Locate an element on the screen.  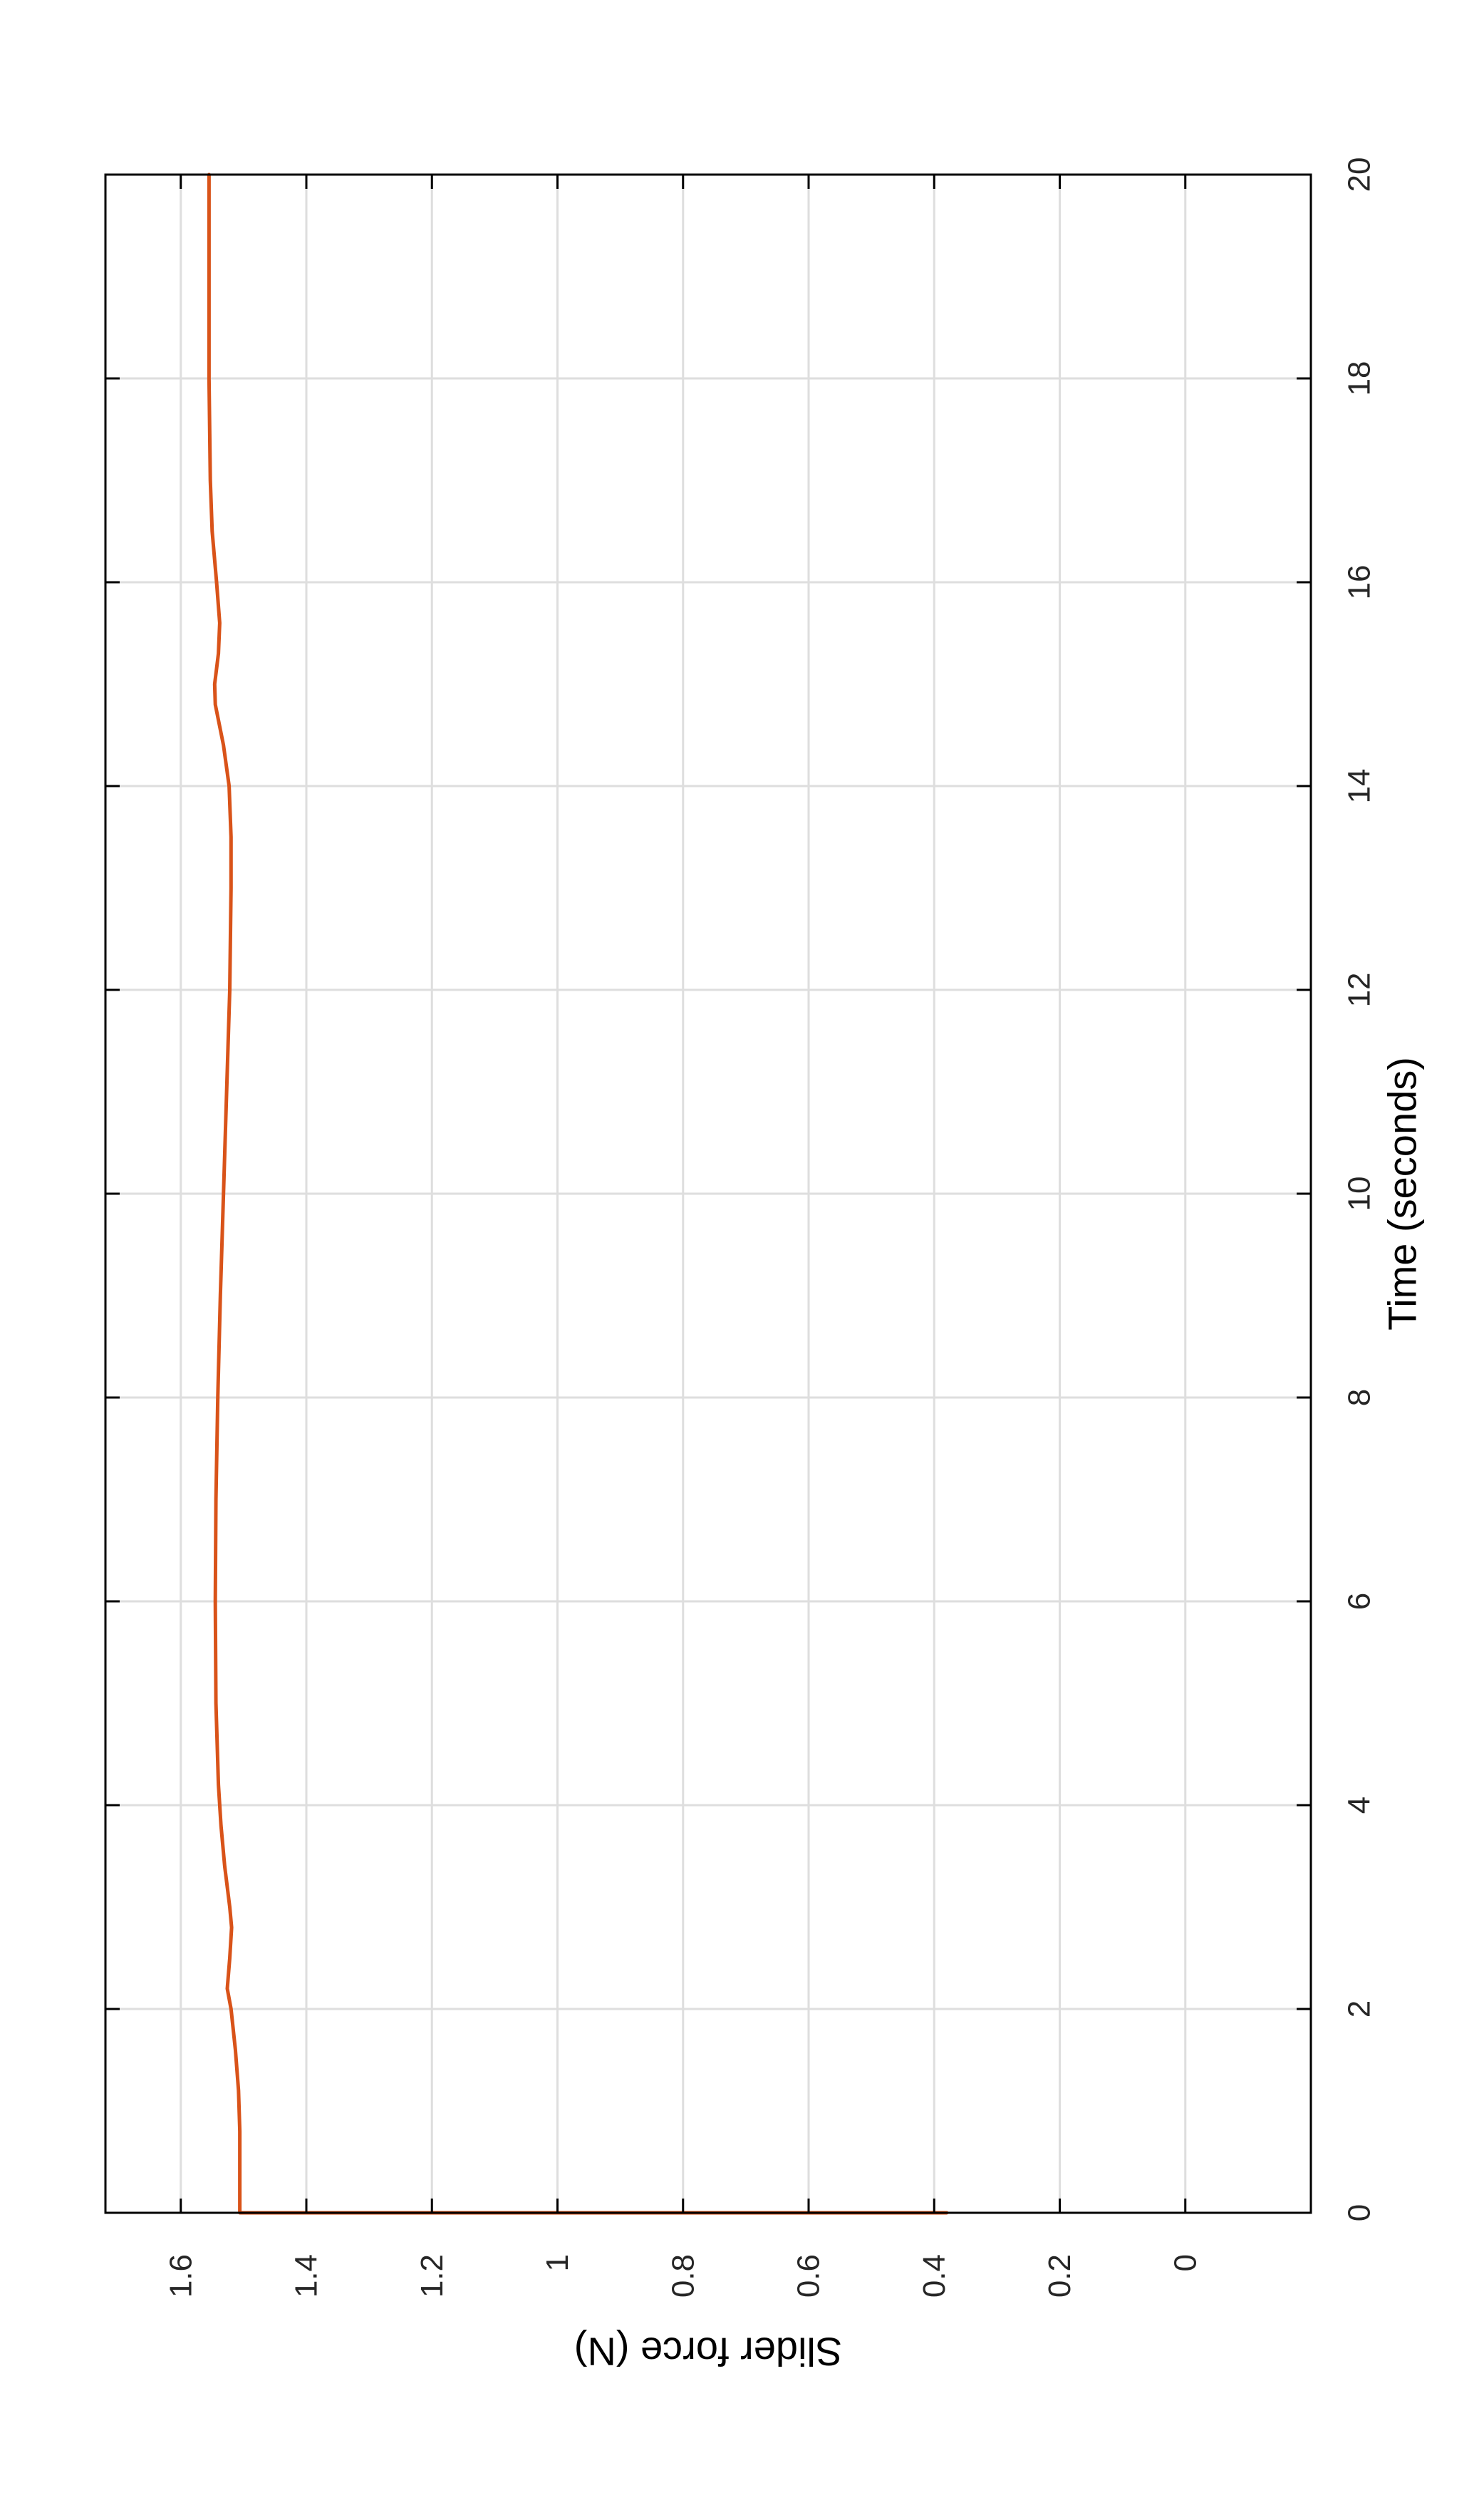
x-tick-label: 18 is located at coordinates (1359, 379).